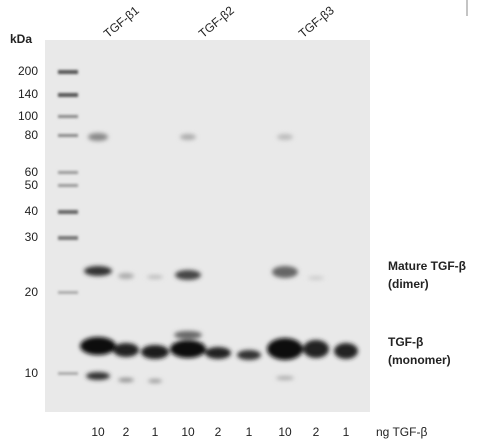  What do you see at coordinates (32, 185) in the screenshot?
I see `marker-label: 50` at bounding box center [32, 185].